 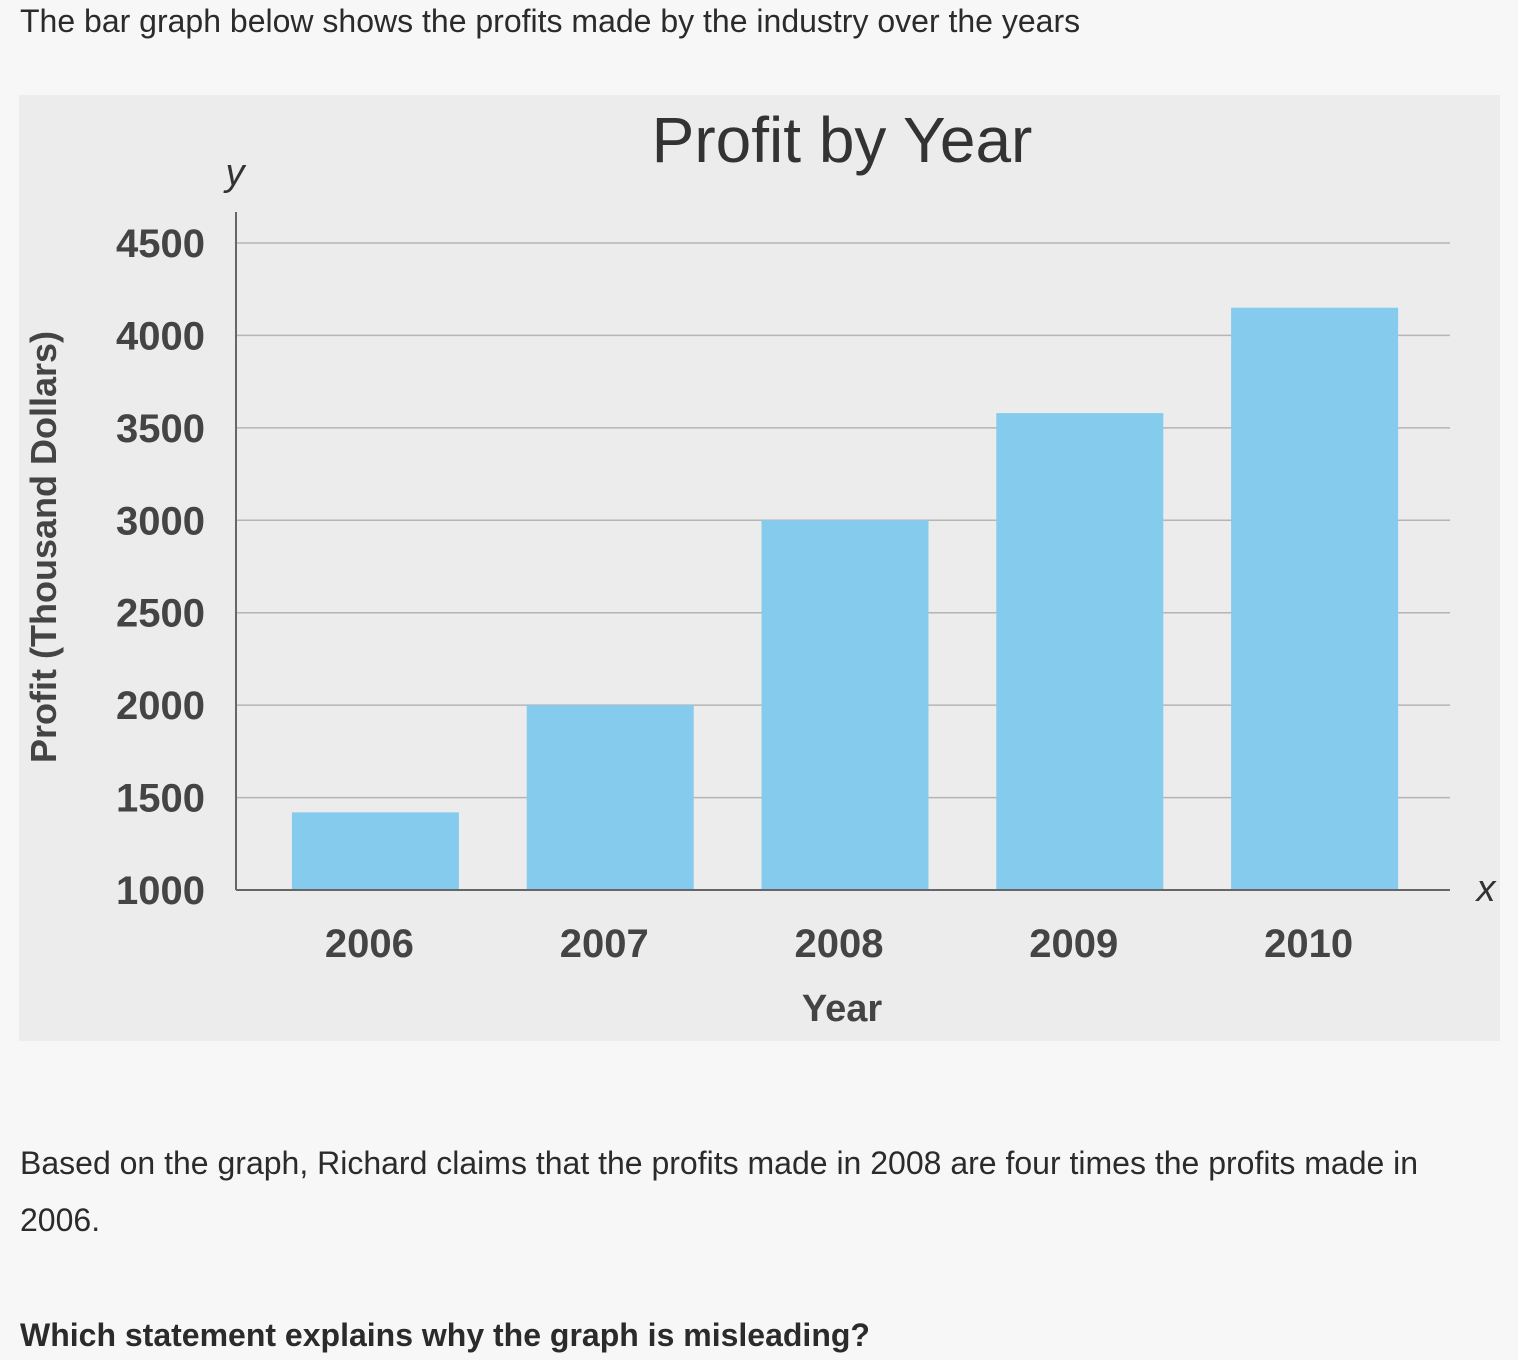 What do you see at coordinates (610, 797) in the screenshot?
I see `bar-2007` at bounding box center [610, 797].